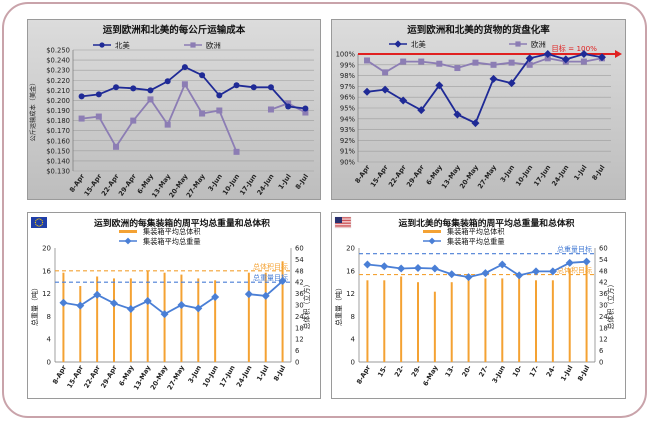 The height and width of the screenshot is (422, 651). I want to click on legend-swatch-volume, so click(432, 231).